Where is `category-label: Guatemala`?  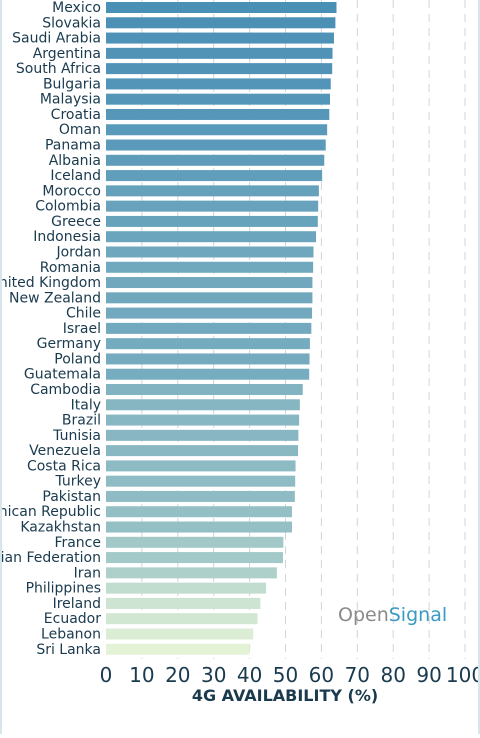
category-label: Guatemala is located at coordinates (62, 375).